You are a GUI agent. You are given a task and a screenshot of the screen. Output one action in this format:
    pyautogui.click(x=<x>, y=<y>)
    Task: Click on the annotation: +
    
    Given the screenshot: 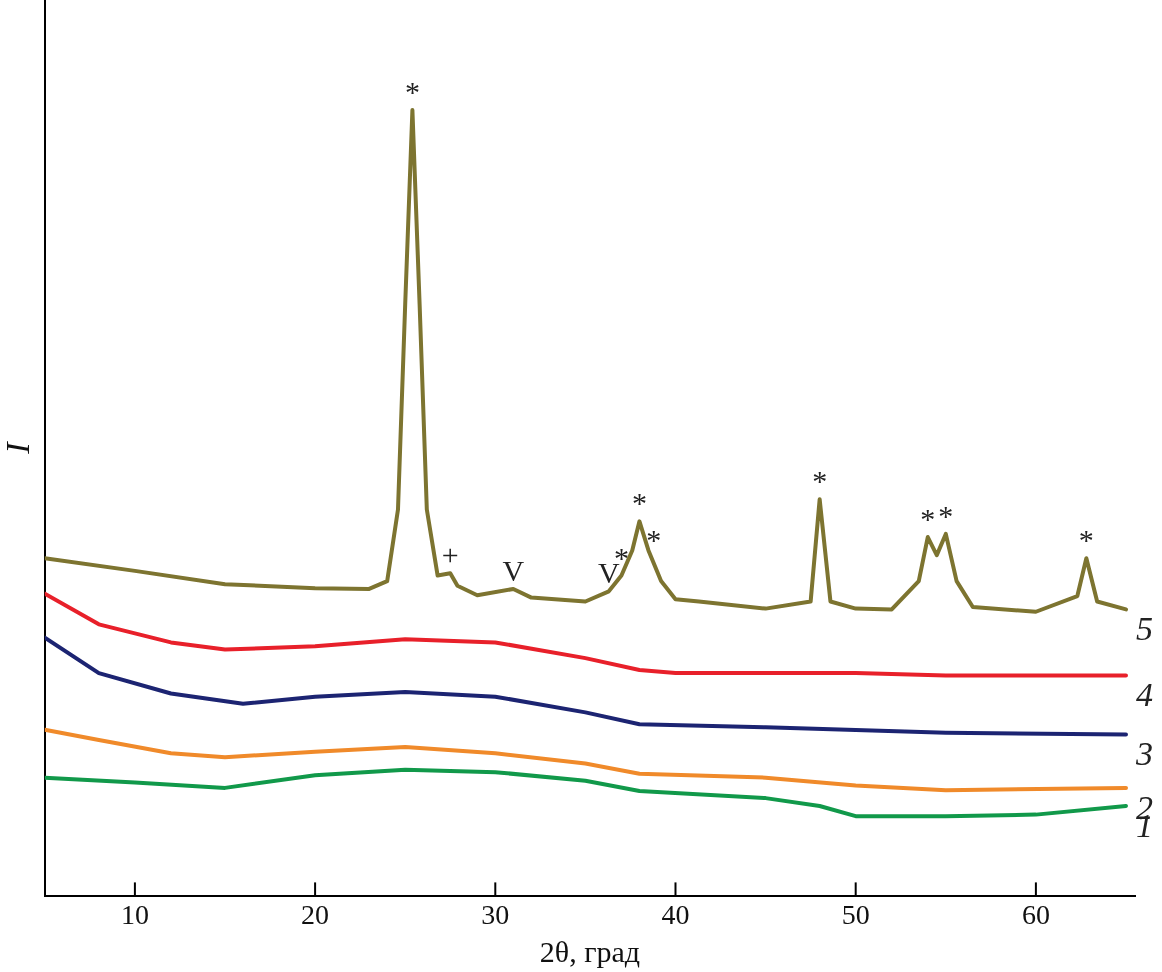 What is the action you would take?
    pyautogui.click(x=450, y=555)
    